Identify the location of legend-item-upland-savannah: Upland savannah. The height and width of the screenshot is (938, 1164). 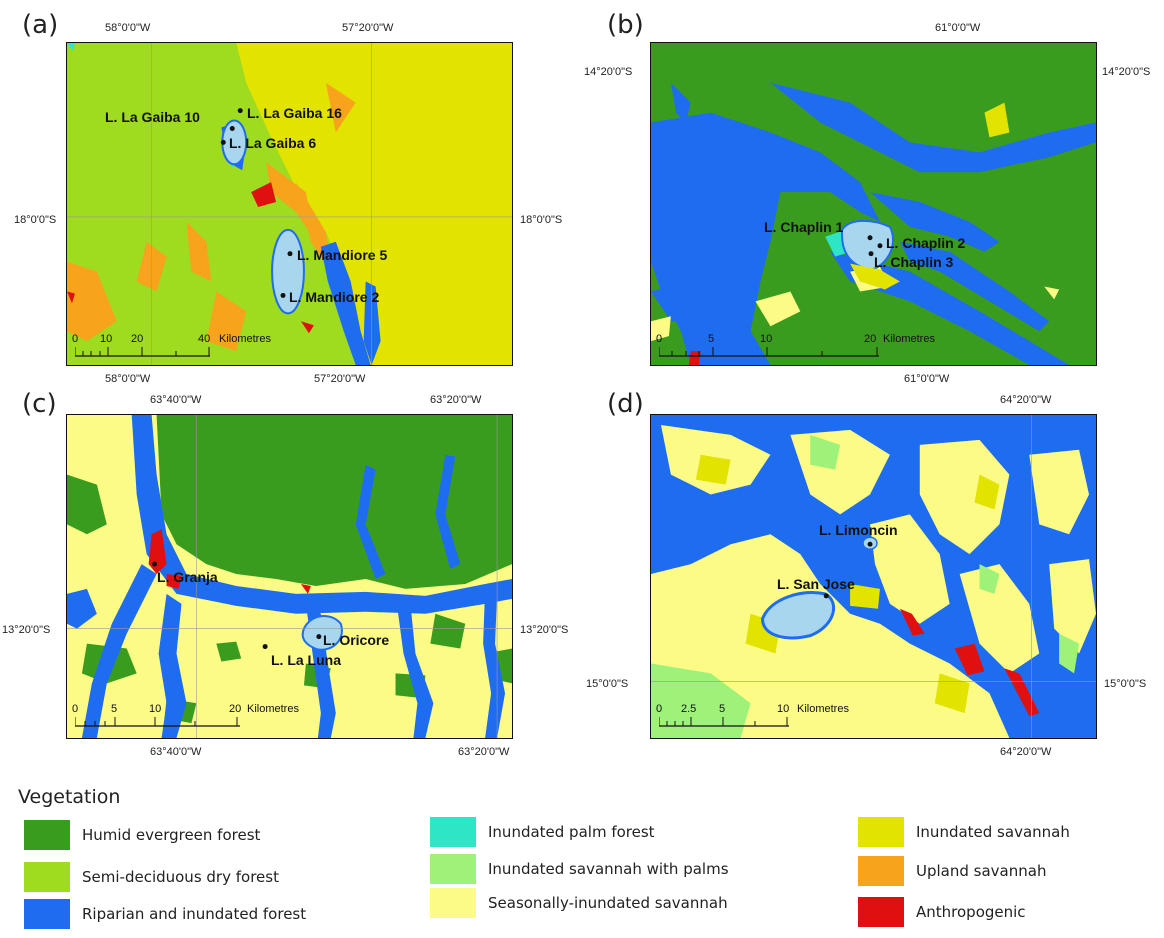
(952, 871).